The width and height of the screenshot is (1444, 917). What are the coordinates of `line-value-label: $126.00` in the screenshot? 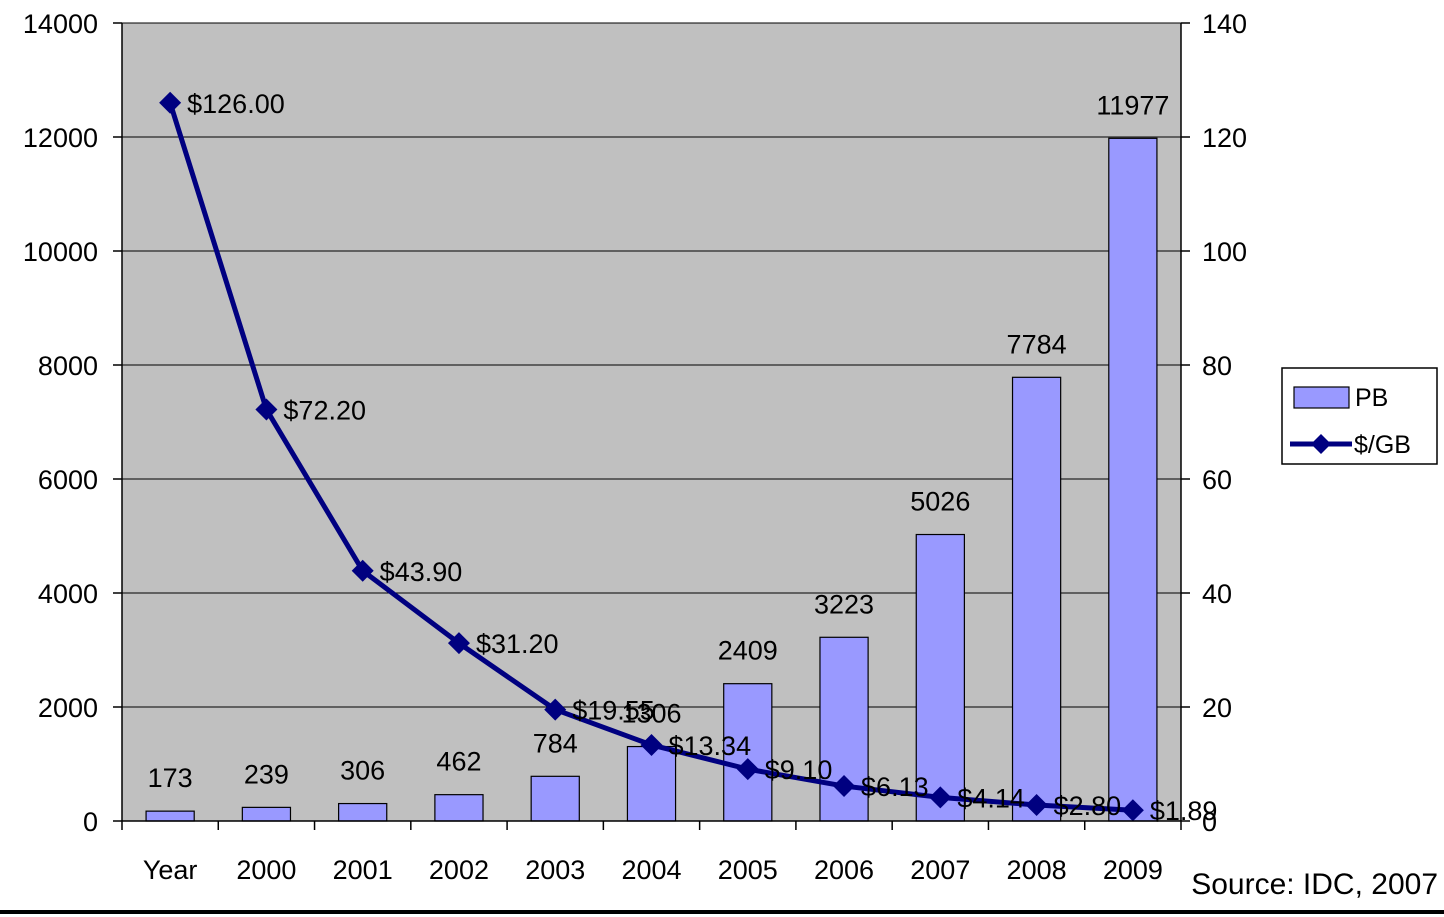 It's located at (236, 104).